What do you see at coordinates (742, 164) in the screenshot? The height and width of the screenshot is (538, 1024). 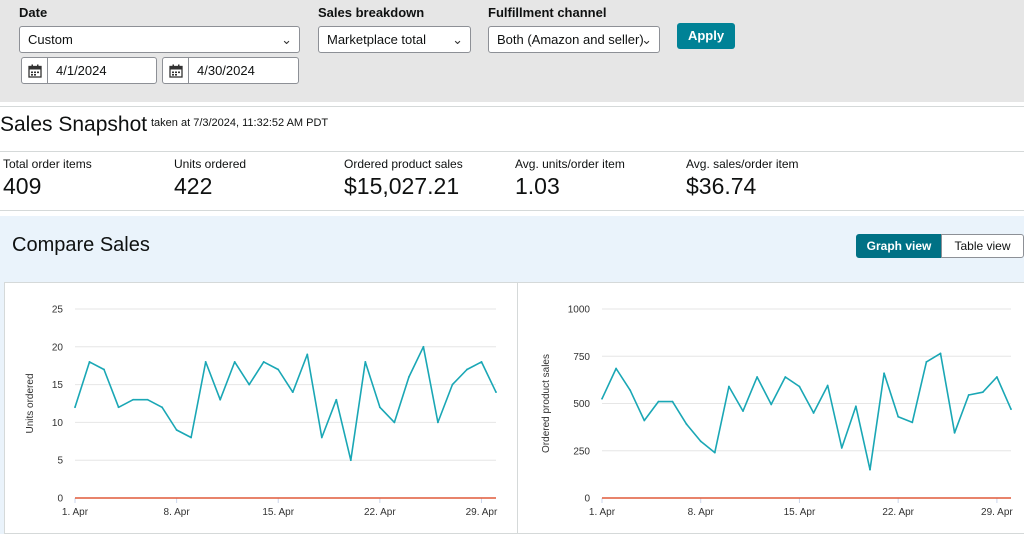 I see `metric-label: Avg. sales/order item` at bounding box center [742, 164].